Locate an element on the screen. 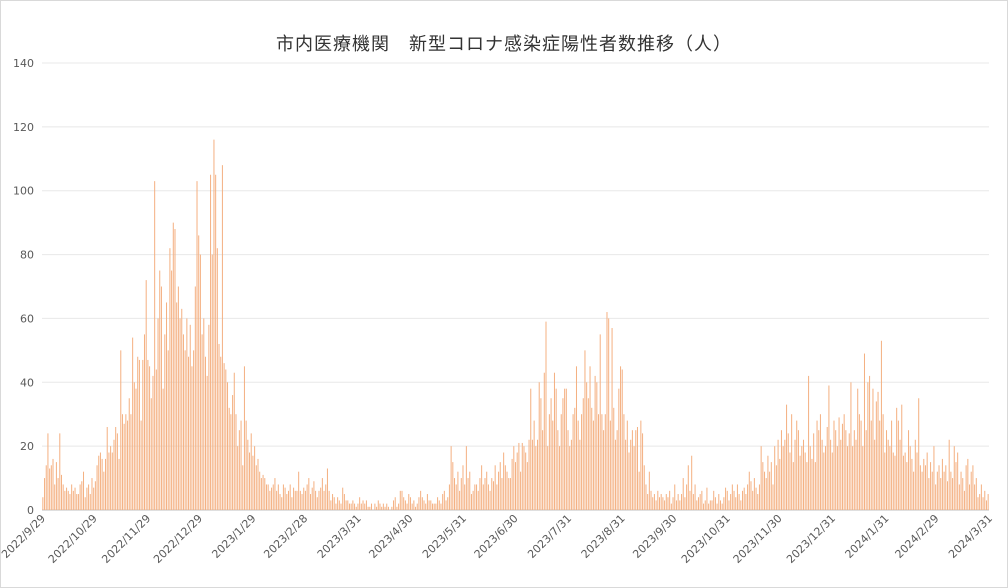 This screenshot has width=1008, height=588. x-tick-label: 2023/7/31 is located at coordinates (549, 536).